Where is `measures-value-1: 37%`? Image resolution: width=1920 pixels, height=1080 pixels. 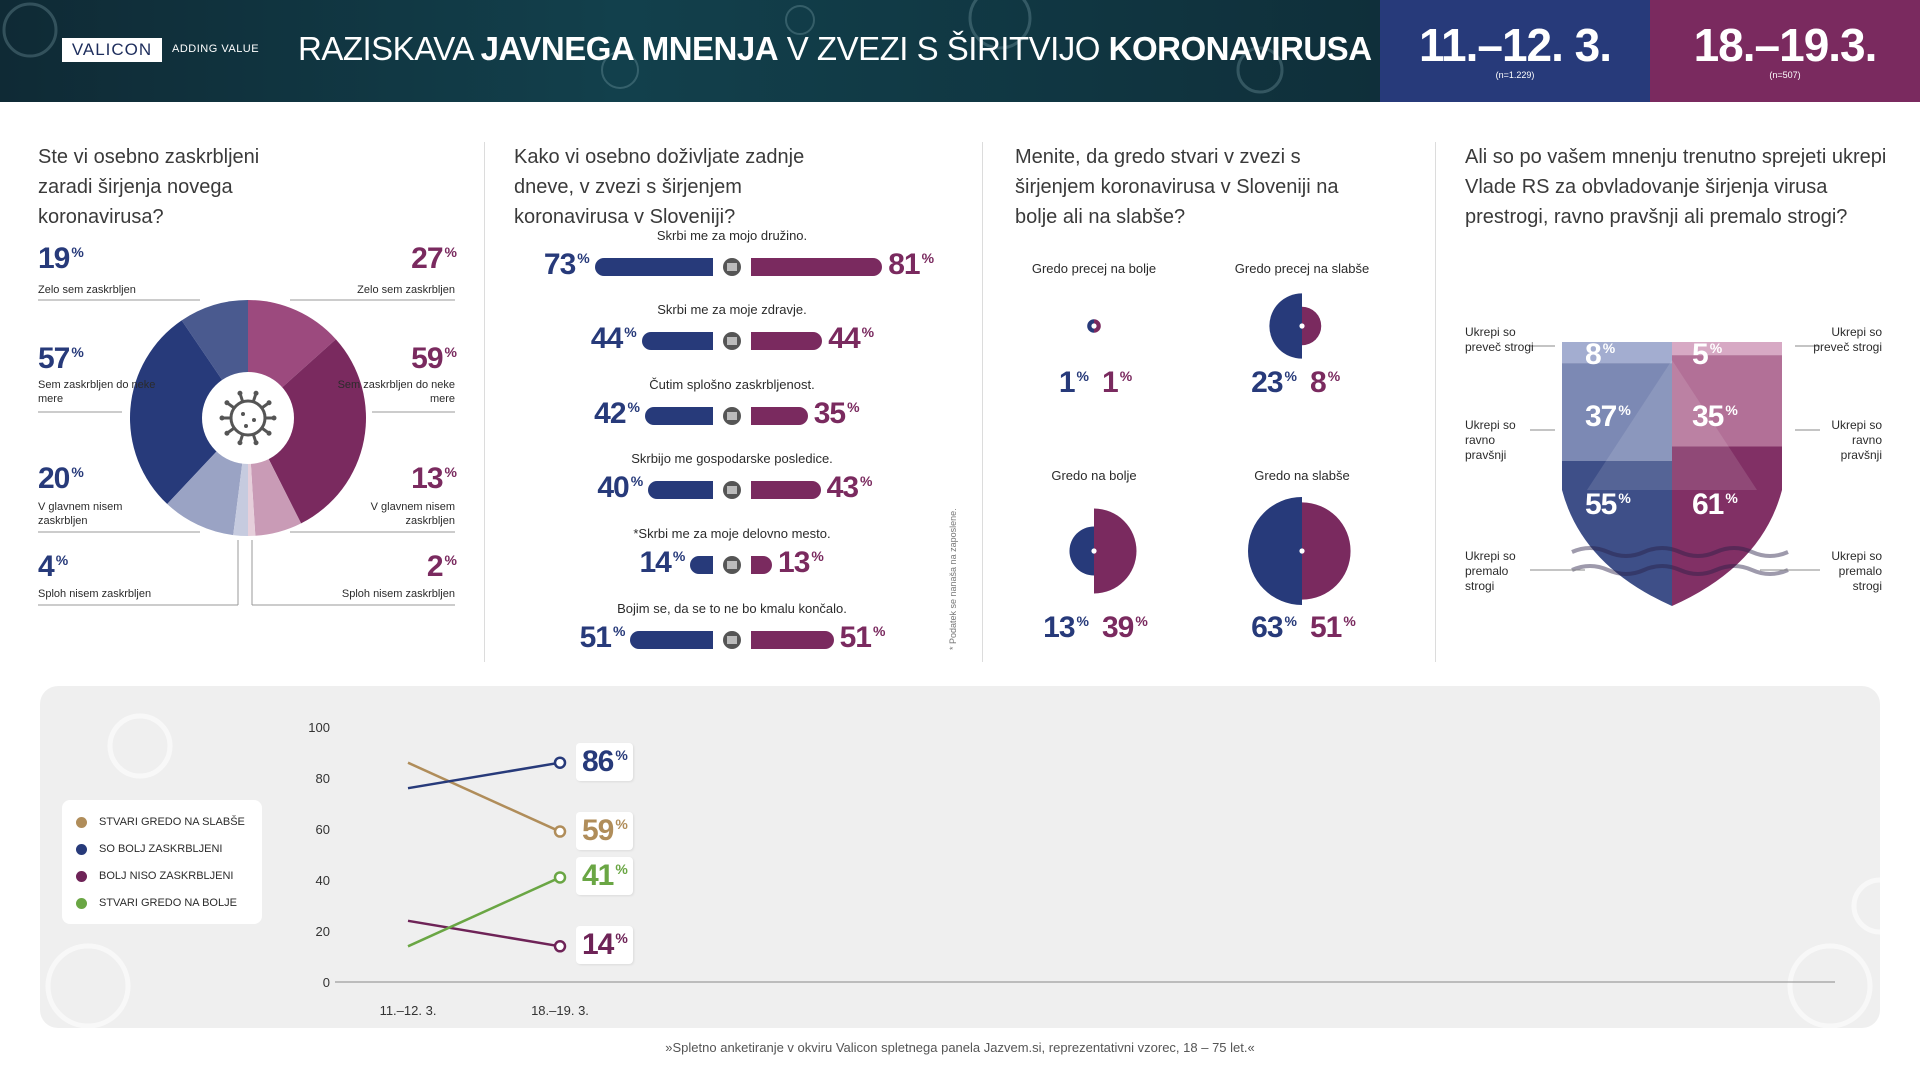 measures-value-1: 37% is located at coordinates (1608, 416).